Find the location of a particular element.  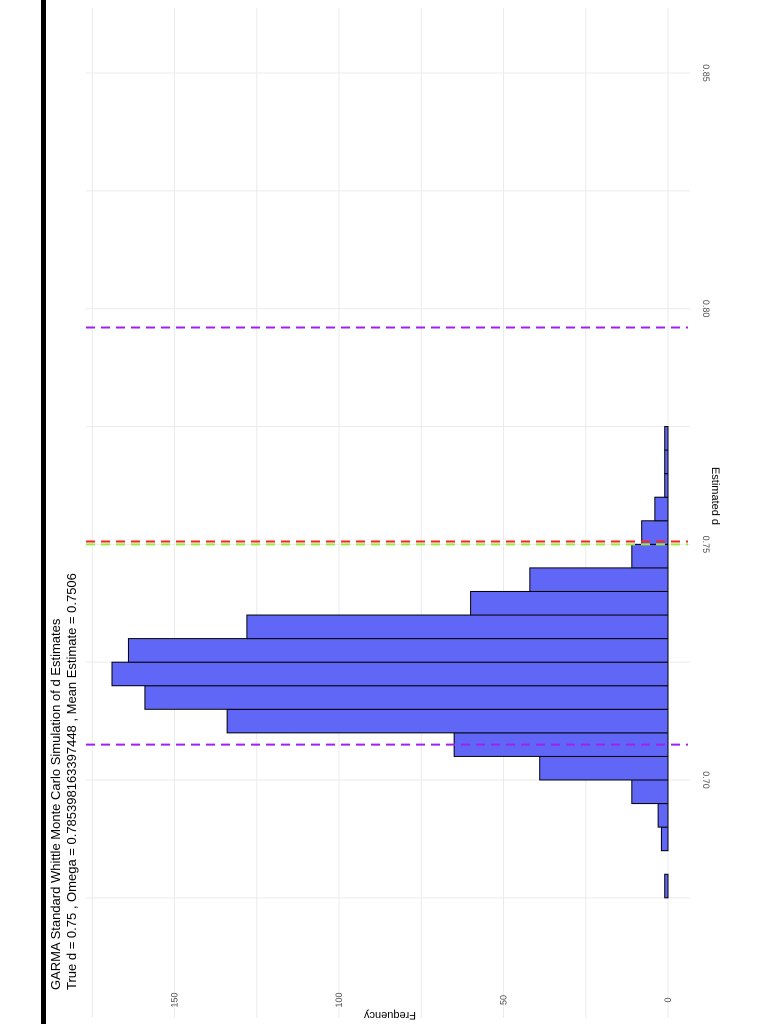

frequency-tick-label: 50 is located at coordinates (504, 1000).